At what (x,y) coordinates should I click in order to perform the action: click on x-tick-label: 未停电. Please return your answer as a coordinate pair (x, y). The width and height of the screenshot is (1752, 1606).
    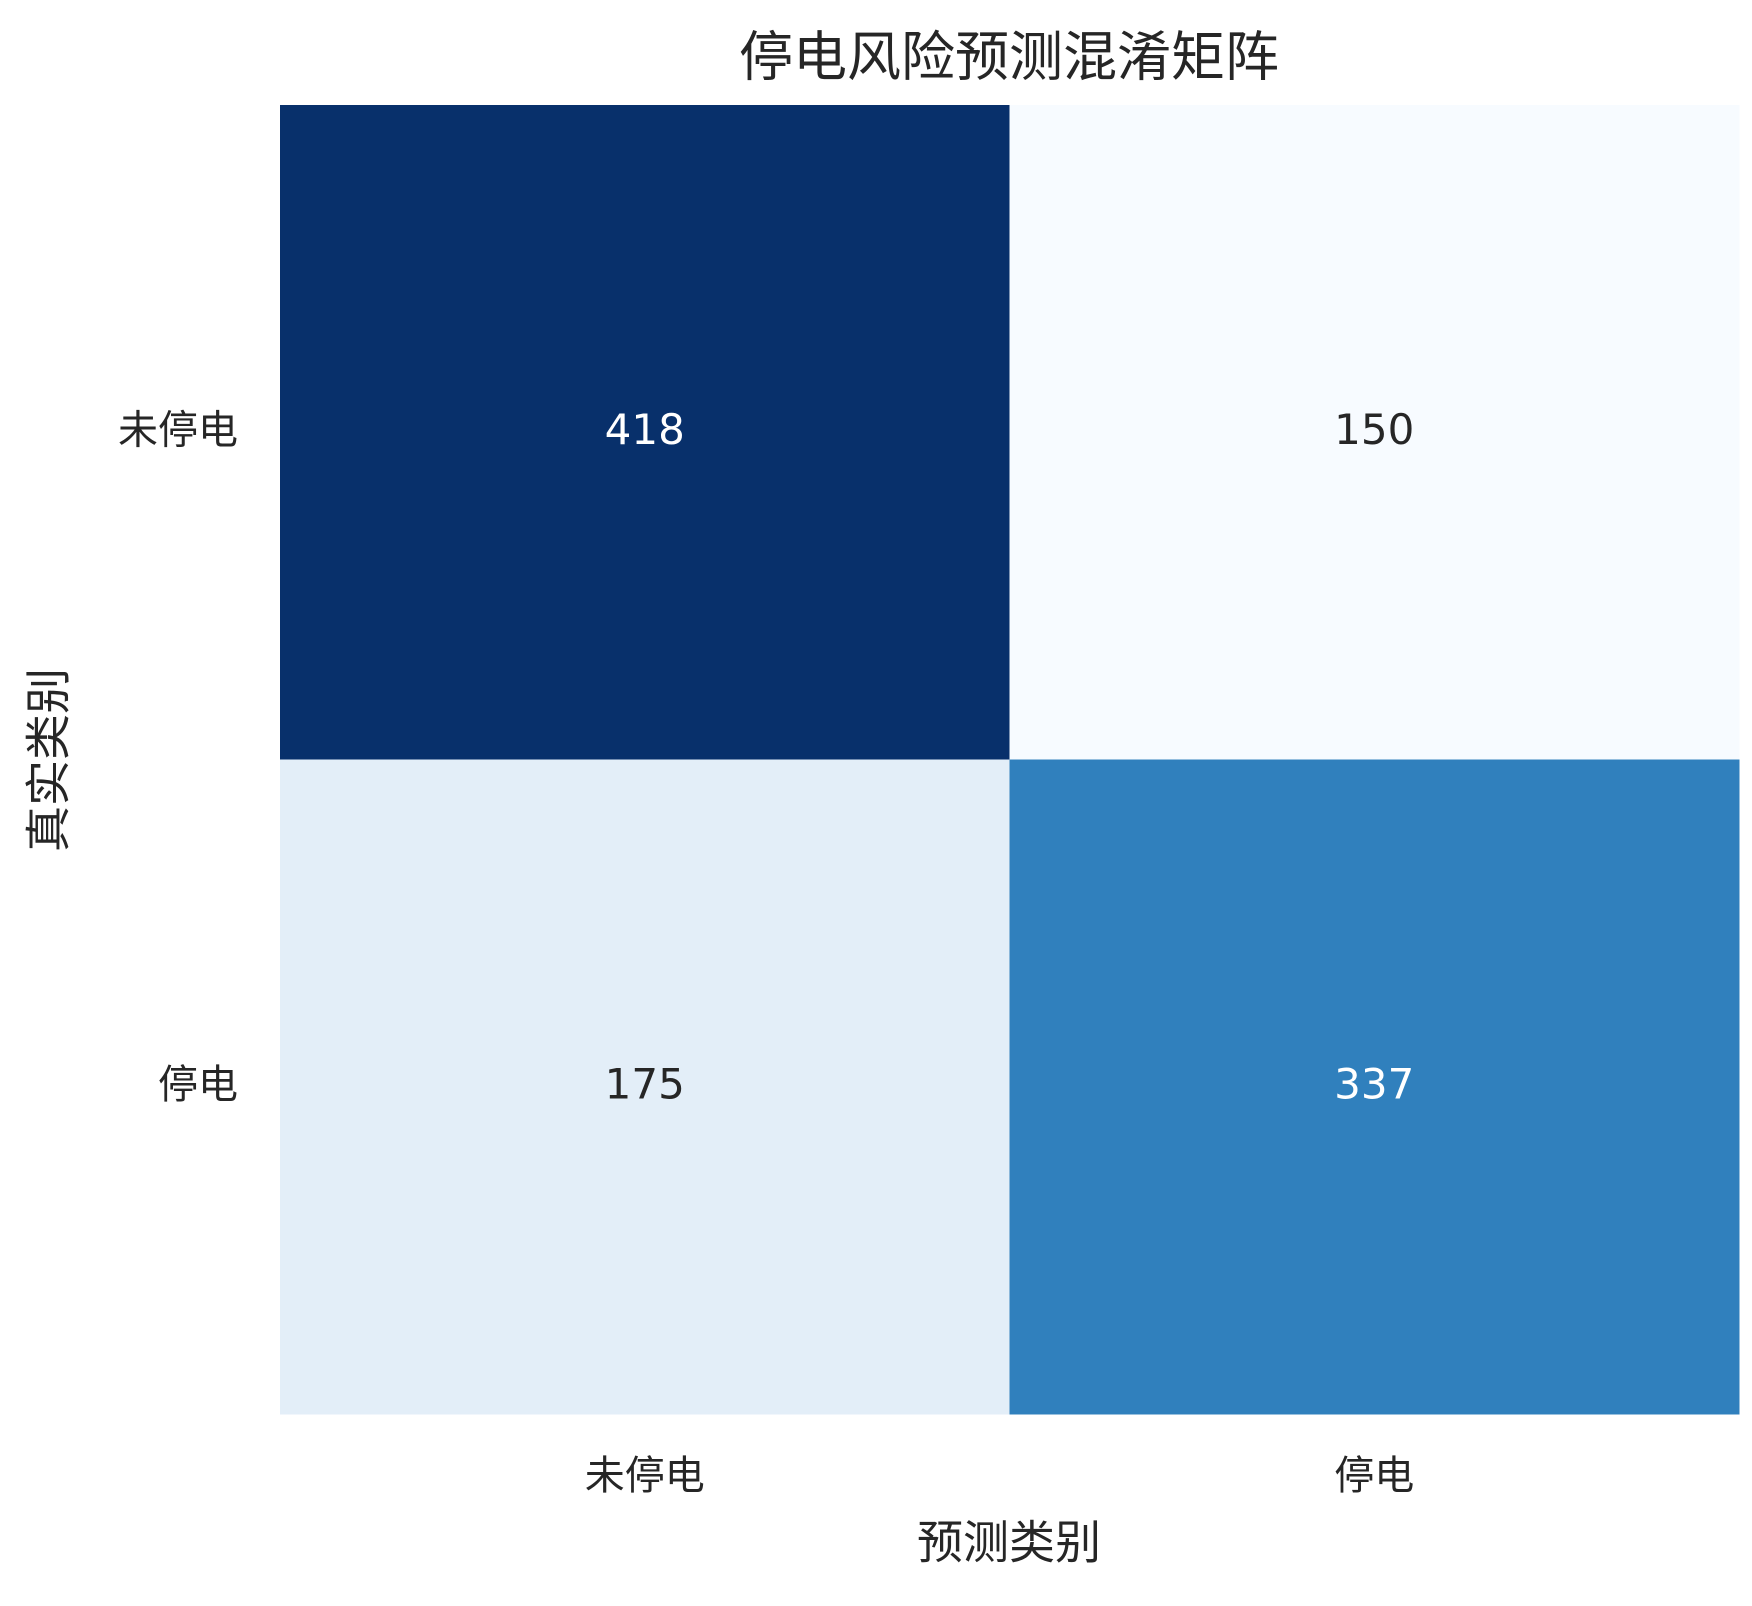
    Looking at the image, I should click on (645, 1476).